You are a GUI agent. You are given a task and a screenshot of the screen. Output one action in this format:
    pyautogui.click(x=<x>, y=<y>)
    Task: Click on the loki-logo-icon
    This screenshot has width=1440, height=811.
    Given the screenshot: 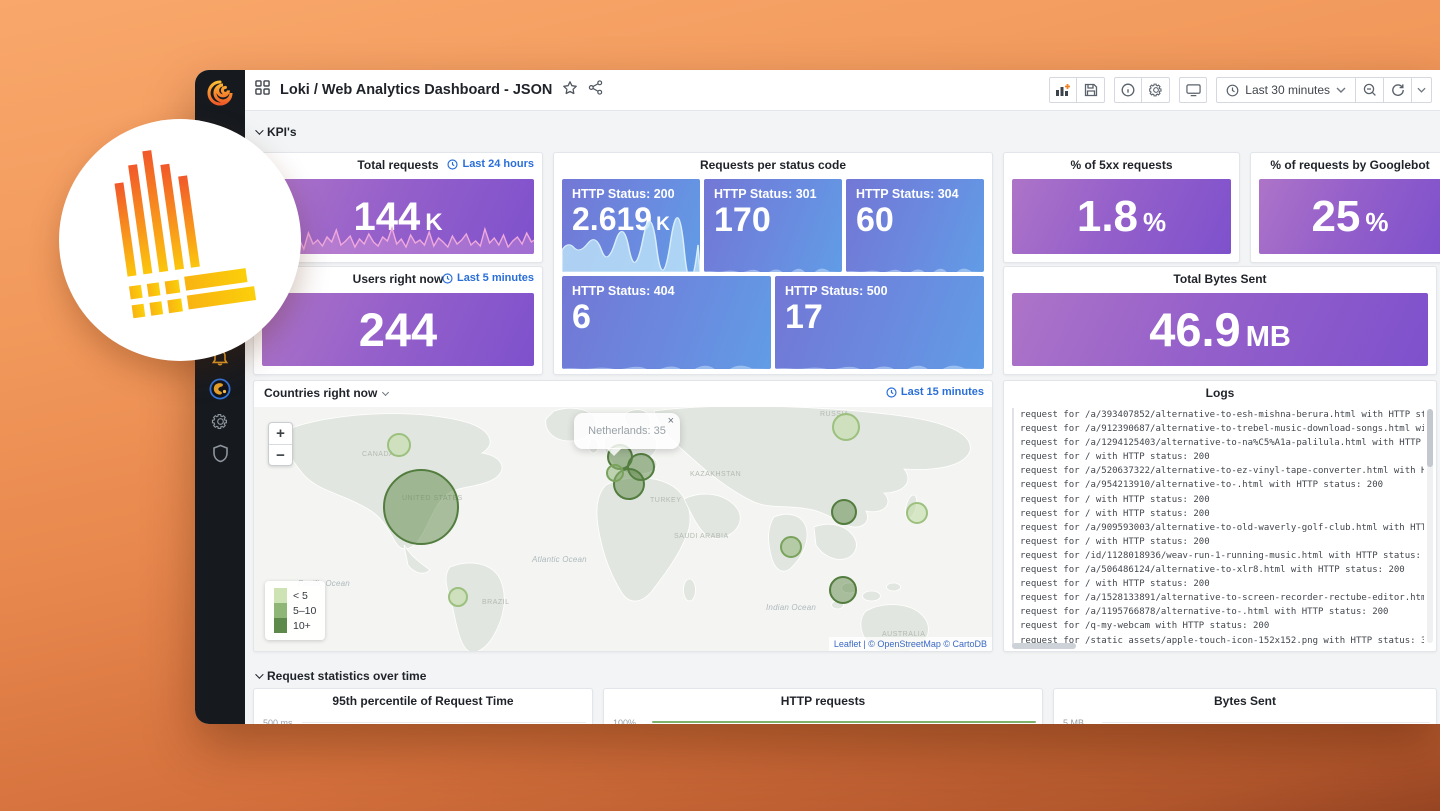 What is the action you would take?
    pyautogui.click(x=185, y=234)
    